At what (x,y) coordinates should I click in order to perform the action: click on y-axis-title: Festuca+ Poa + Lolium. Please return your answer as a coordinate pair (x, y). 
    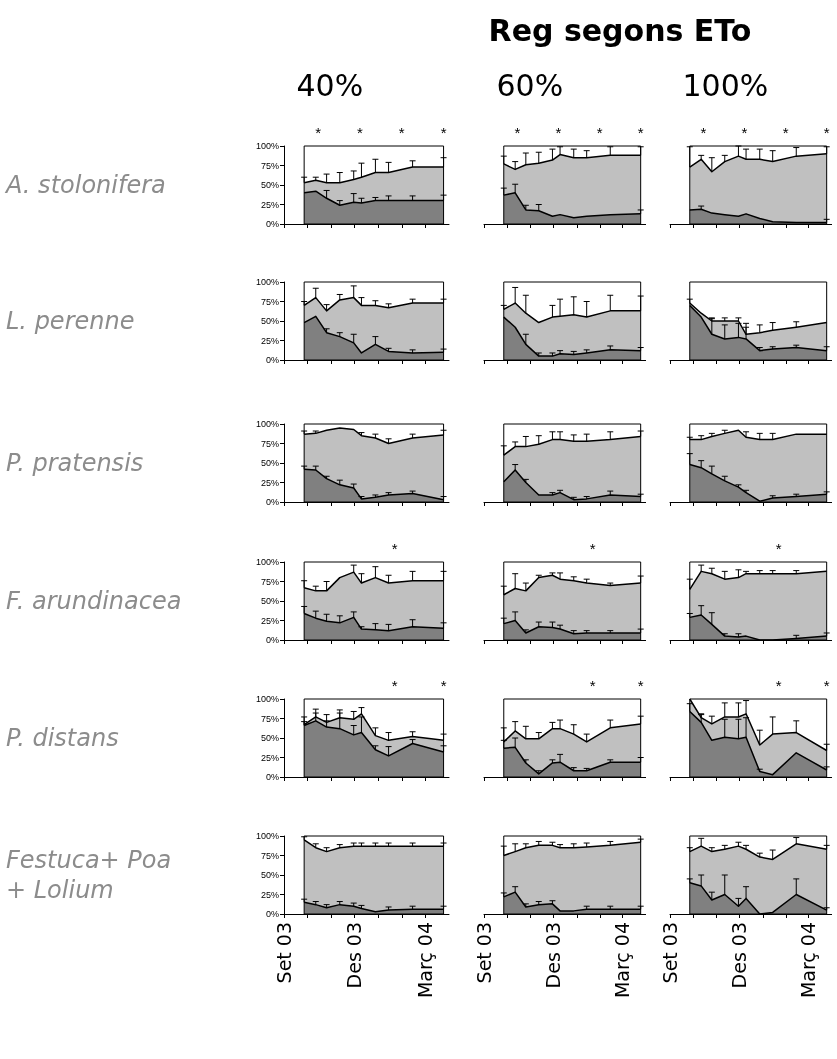
    Looking at the image, I should click on (92, 875).